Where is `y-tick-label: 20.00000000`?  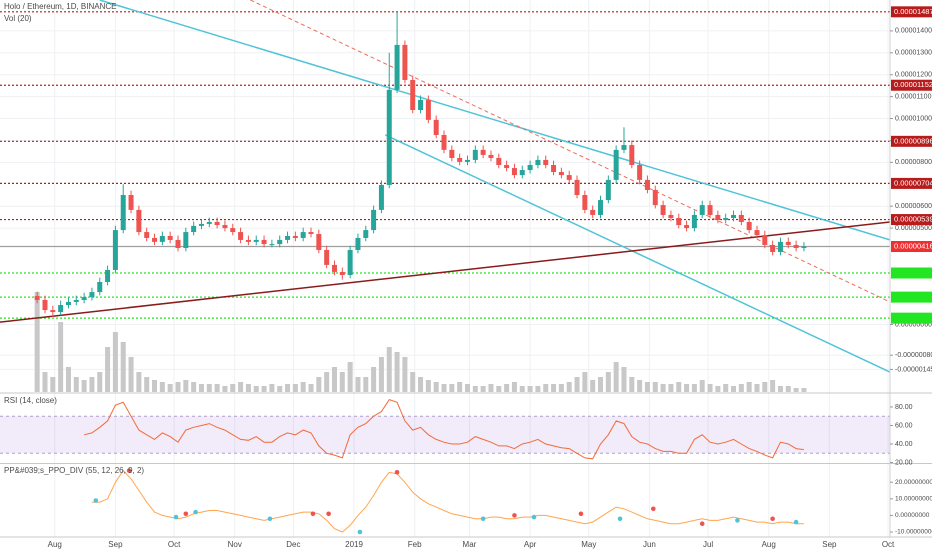 y-tick-label: 20.00000000 is located at coordinates (913, 482).